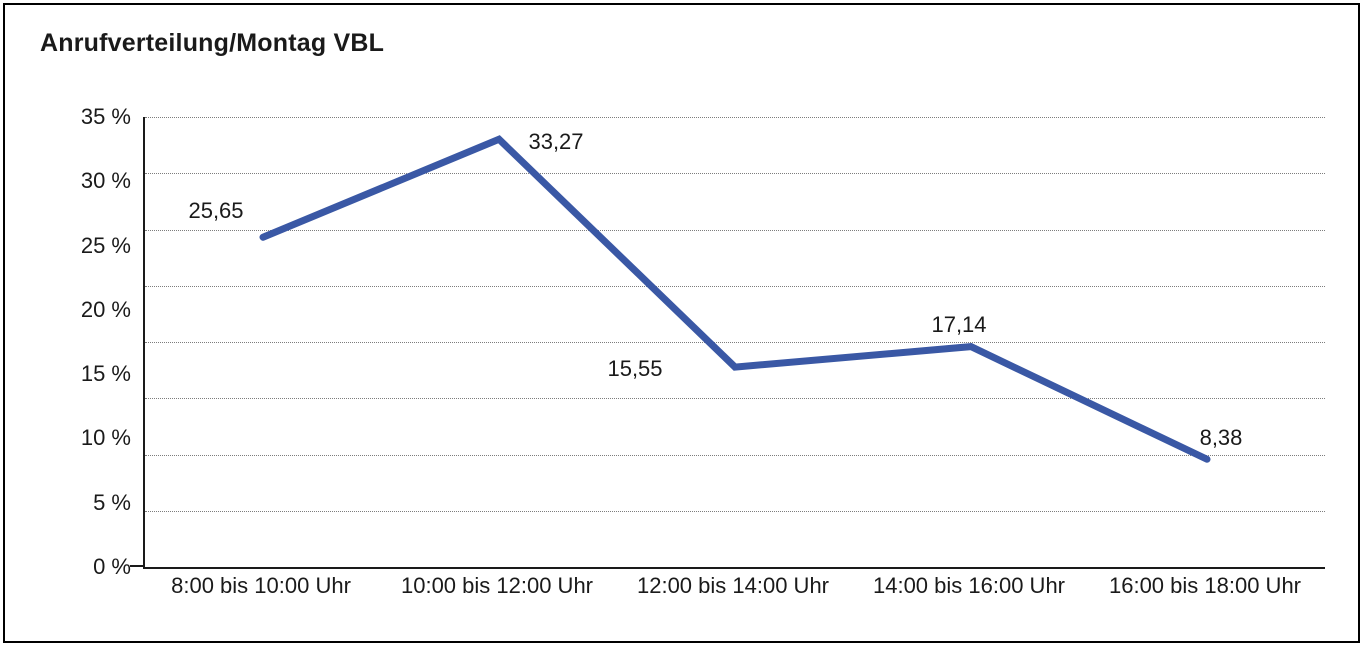 Image resolution: width=1363 pixels, height=646 pixels. Describe the element at coordinates (556, 142) in the screenshot. I see `data-point-label: 33,27` at that location.